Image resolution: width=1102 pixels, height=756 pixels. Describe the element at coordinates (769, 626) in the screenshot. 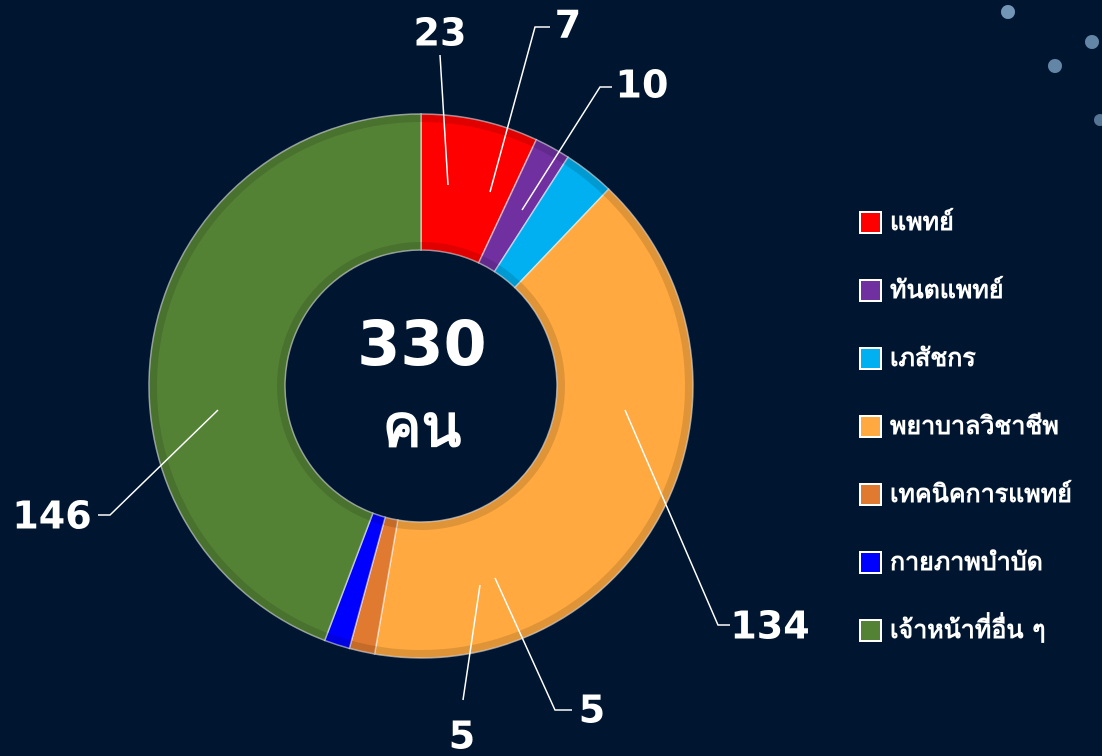

I see `data-label: 134` at that location.